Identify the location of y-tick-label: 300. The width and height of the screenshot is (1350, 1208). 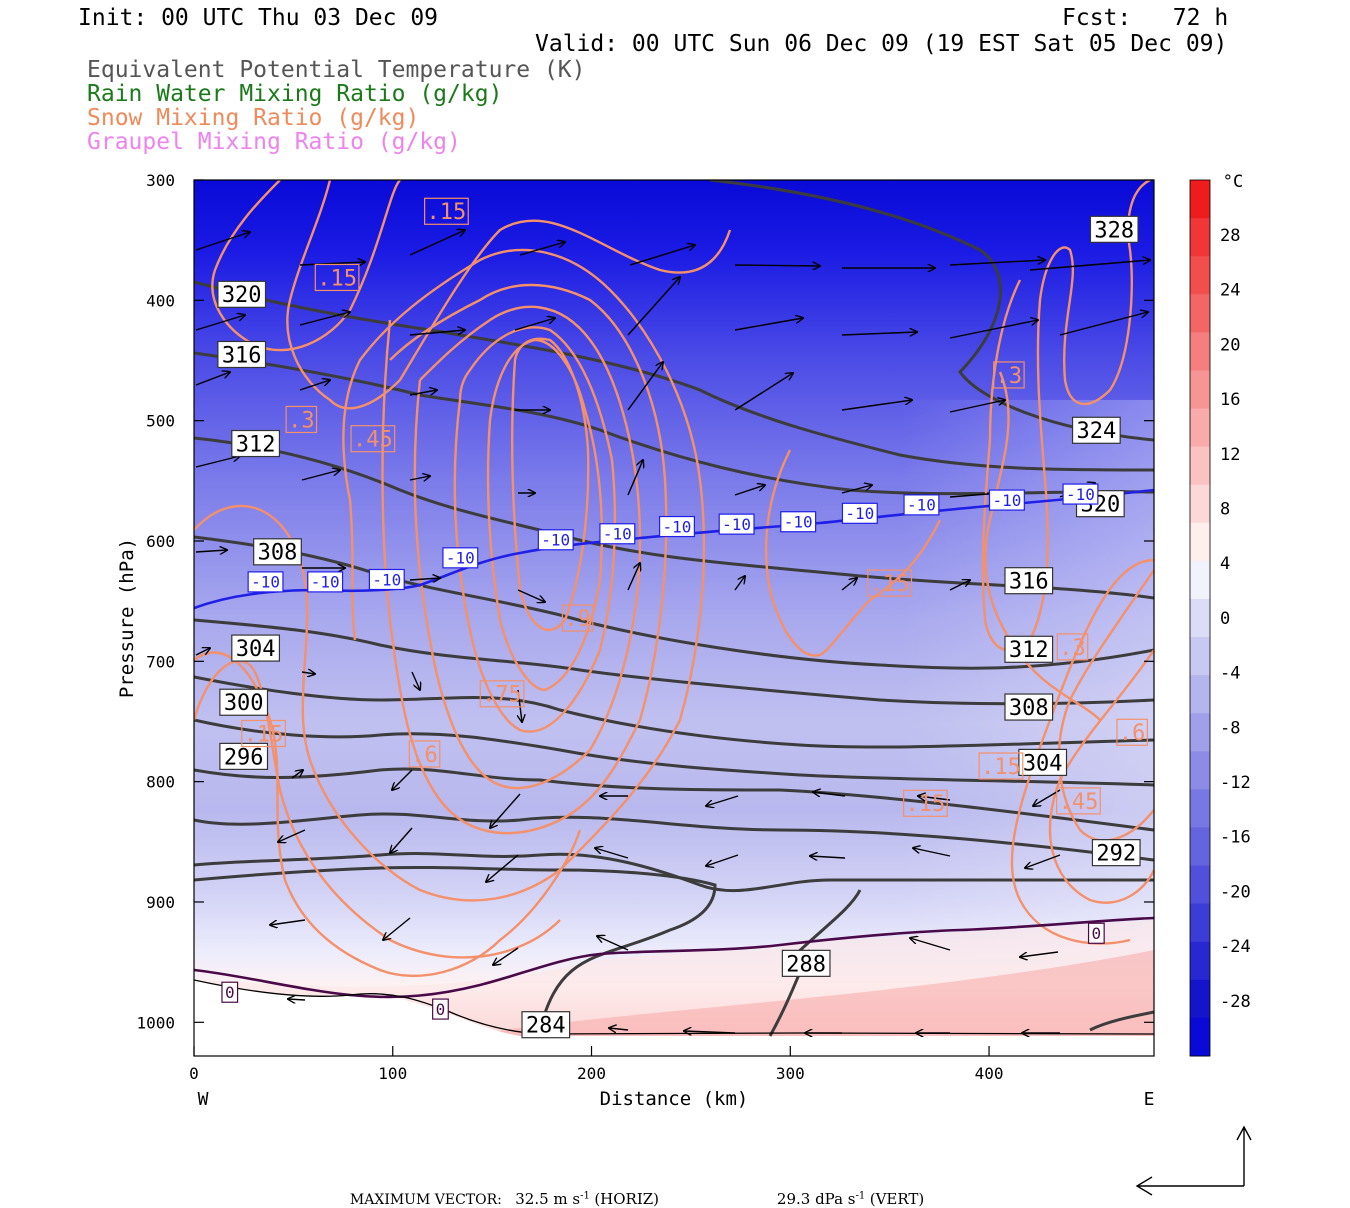
(160, 180).